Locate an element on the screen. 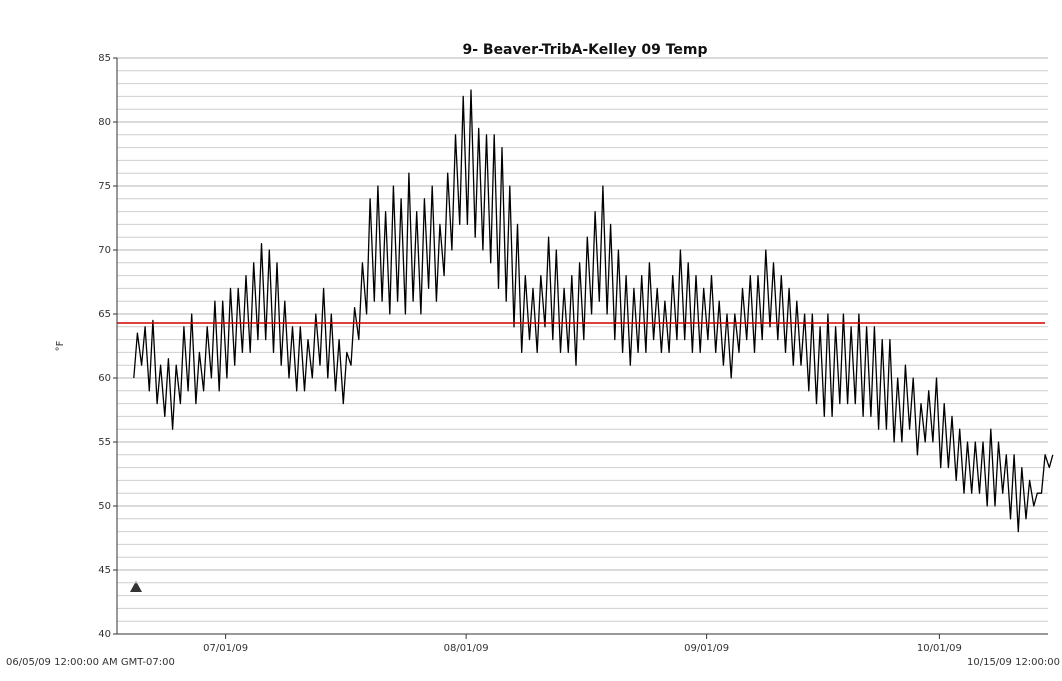 The height and width of the screenshot is (681, 1062). marker-icon is located at coordinates (136, 586).